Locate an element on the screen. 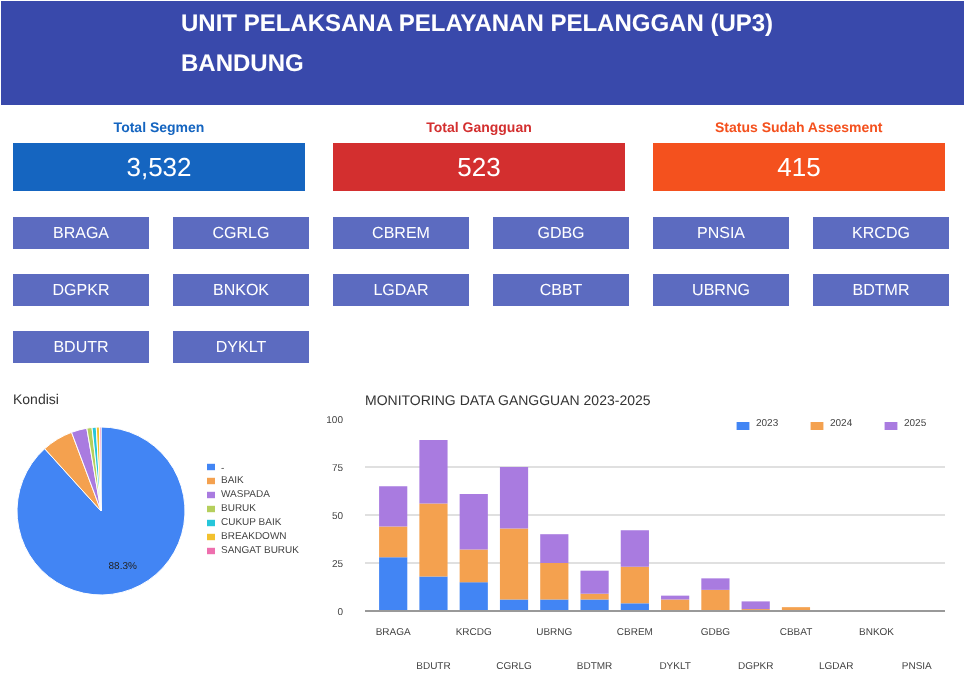 This screenshot has height=692, width=964. text: DGPKR is located at coordinates (81, 290).